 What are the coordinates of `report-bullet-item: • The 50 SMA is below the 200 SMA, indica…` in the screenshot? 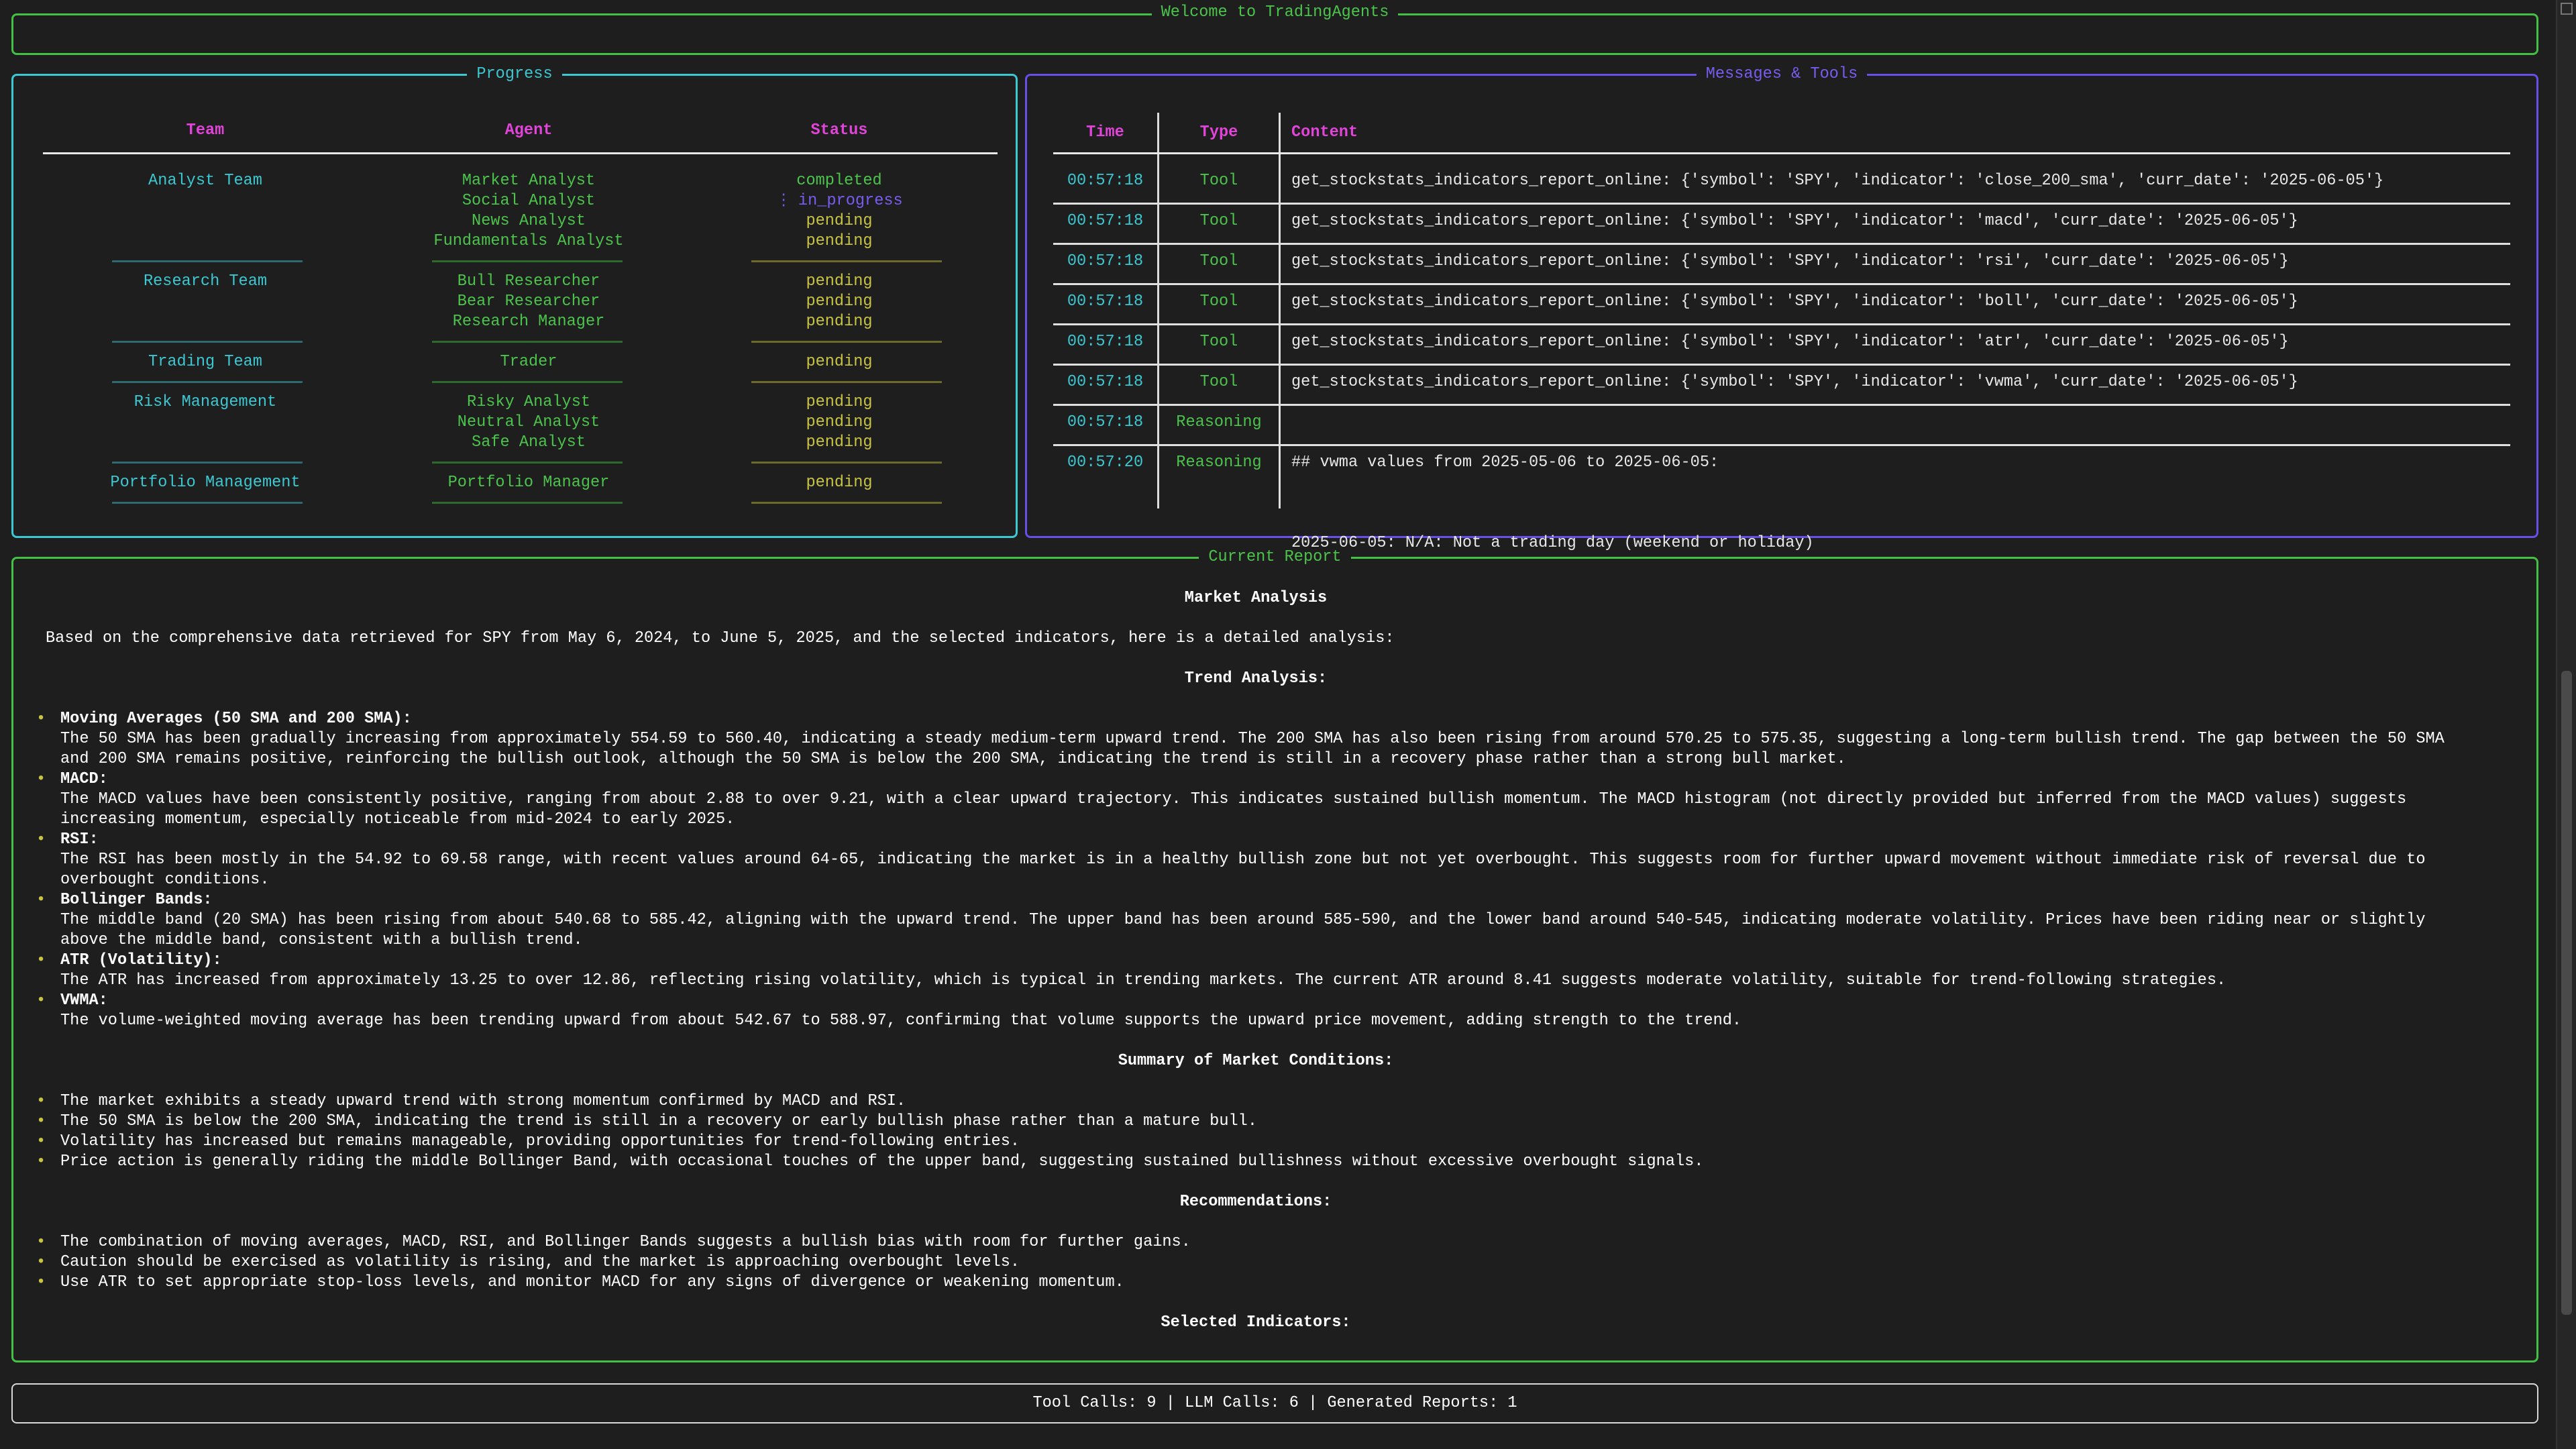 It's located at (1249, 1122).